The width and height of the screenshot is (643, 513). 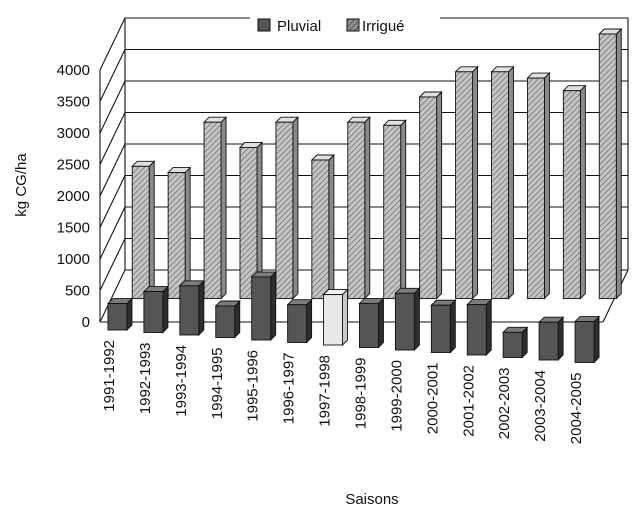 I want to click on x-tick-label: 1998-1999, so click(x=360, y=394).